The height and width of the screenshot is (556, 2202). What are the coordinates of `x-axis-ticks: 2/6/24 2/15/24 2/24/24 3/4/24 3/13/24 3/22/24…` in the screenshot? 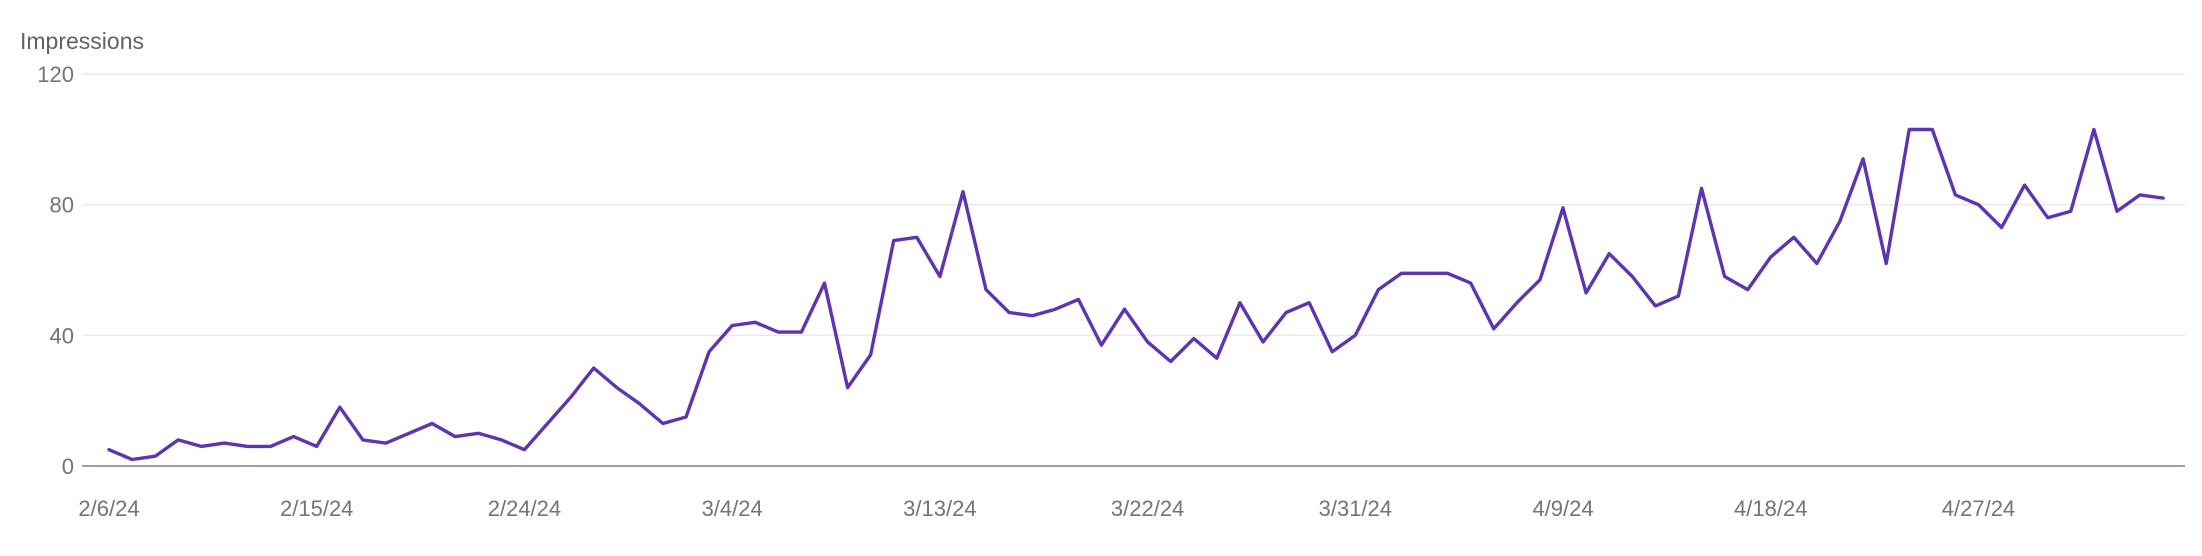 It's located at (1046, 508).